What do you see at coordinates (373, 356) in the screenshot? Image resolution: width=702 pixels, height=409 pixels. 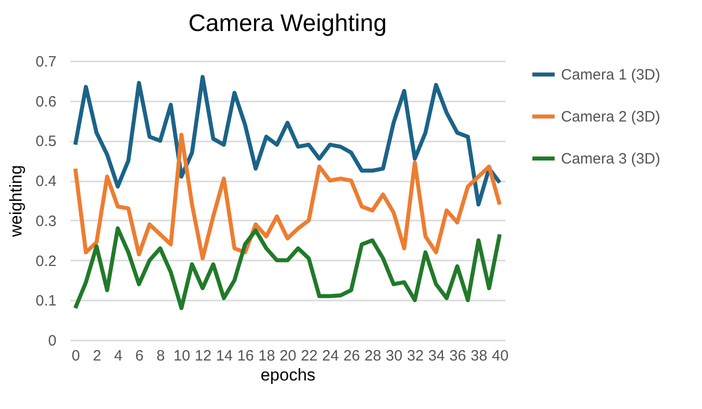 I see `x-tick-label: 28` at bounding box center [373, 356].